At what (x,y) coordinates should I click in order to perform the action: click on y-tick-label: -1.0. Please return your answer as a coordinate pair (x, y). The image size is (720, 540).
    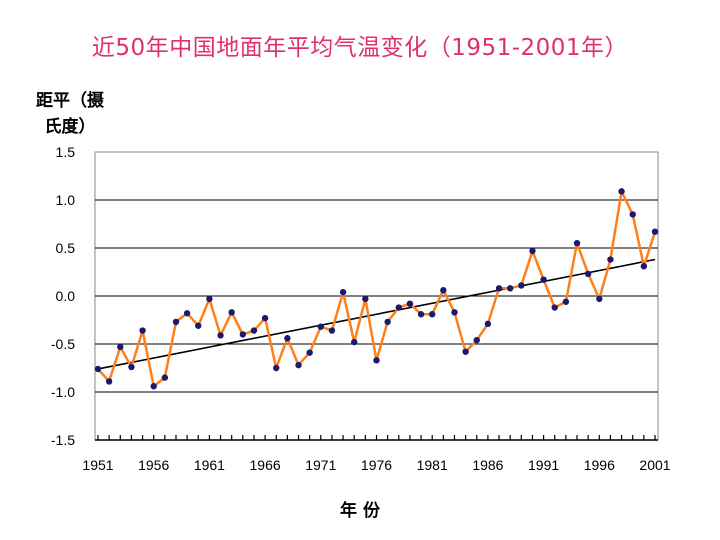
    Looking at the image, I should click on (63, 392).